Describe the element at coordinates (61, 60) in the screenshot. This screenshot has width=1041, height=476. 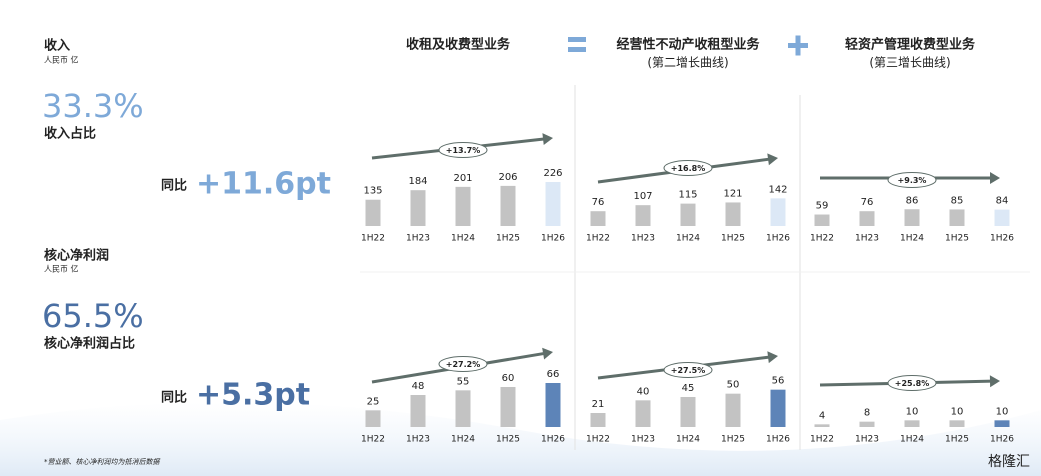
I see `unit: 人民币 亿` at that location.